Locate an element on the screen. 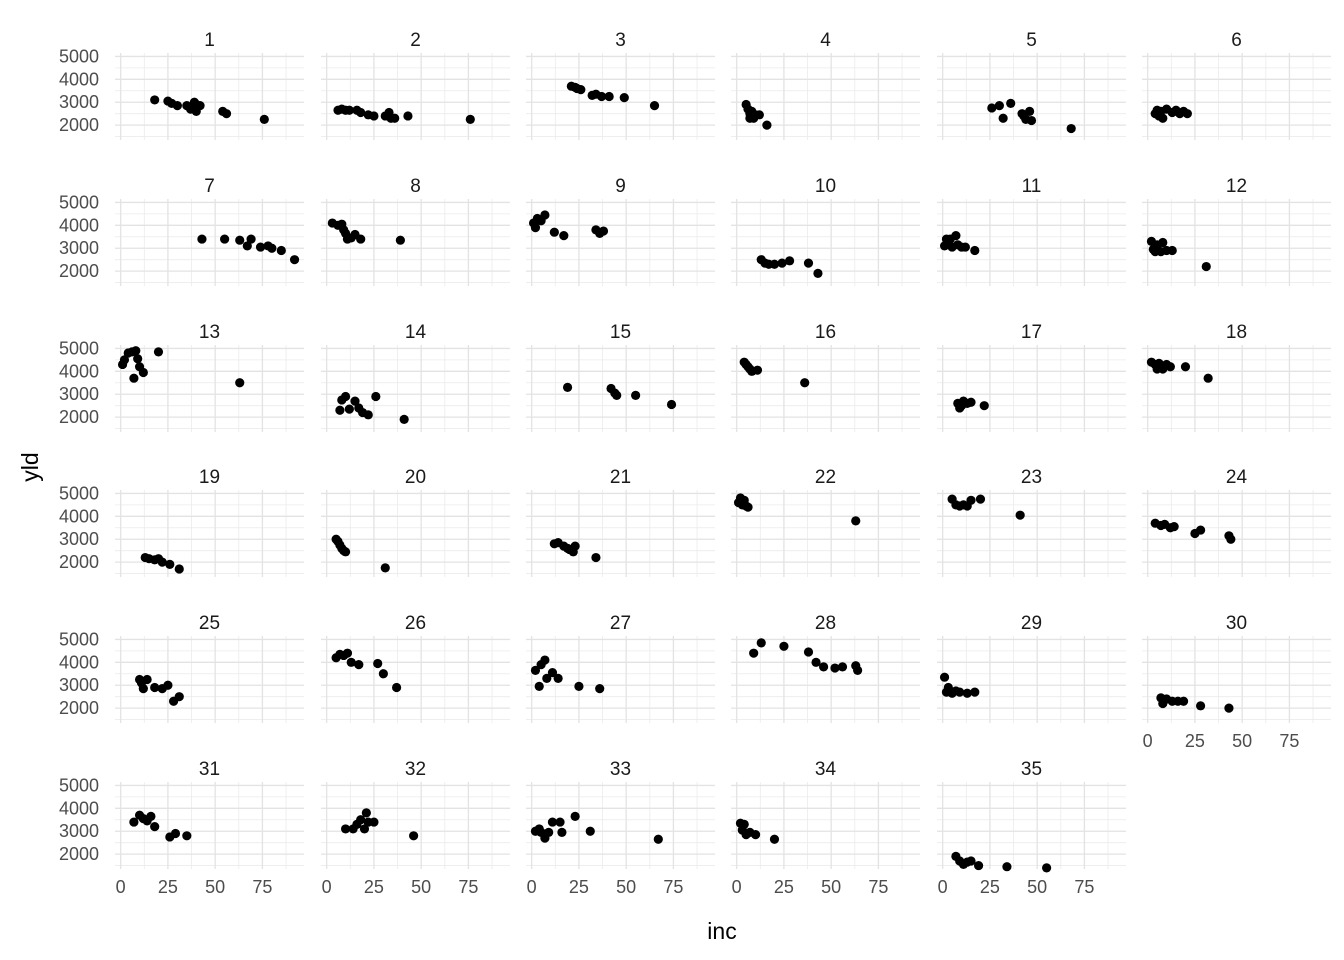 Image resolution: width=1344 pixels, height=960 pixels. facet-panel: 33 0 25 50 75 is located at coordinates (620, 828).